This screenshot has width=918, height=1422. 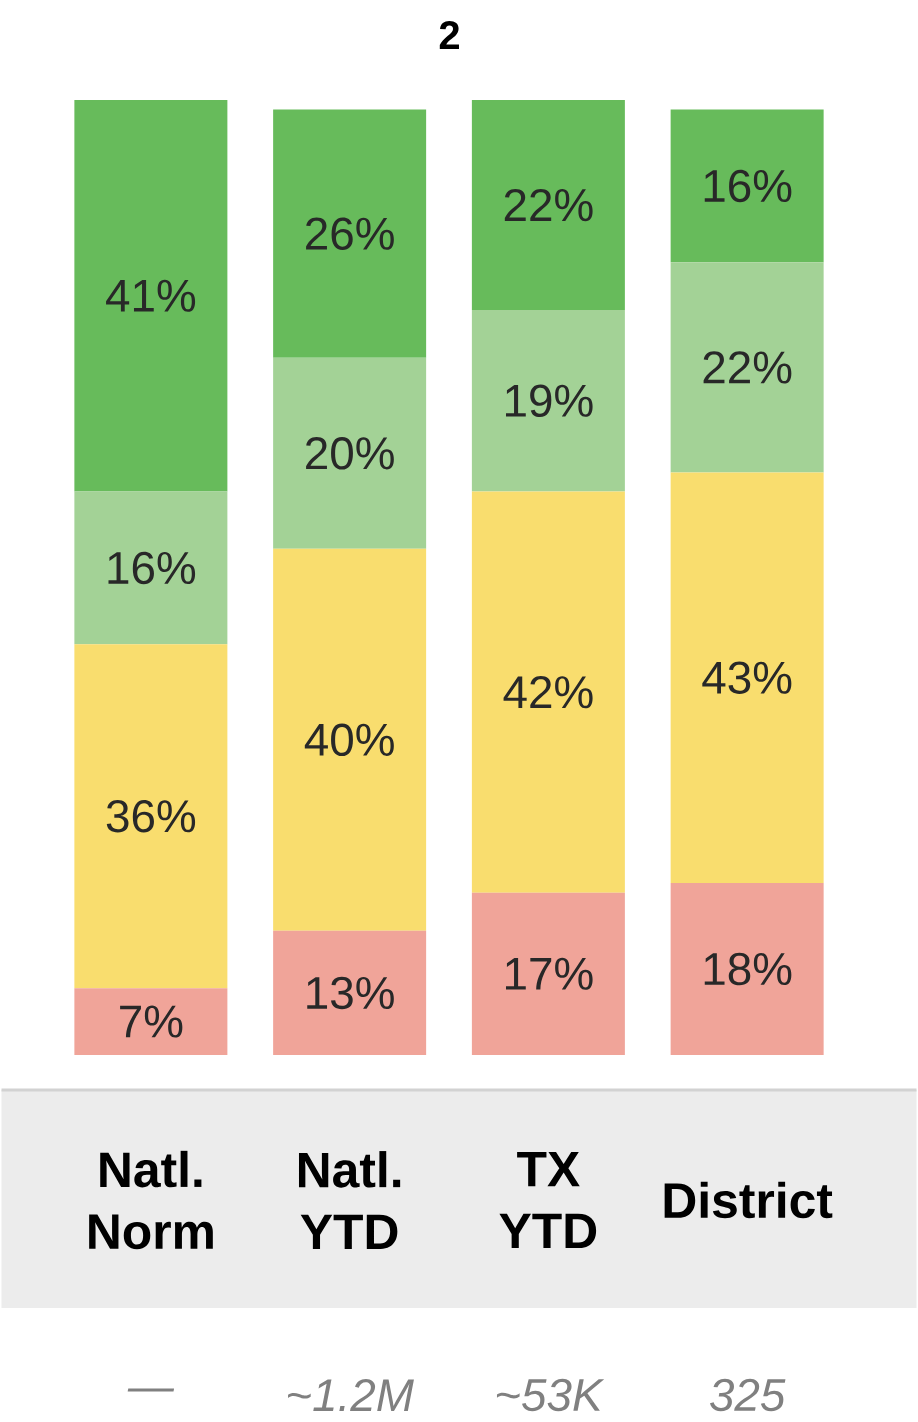 I want to click on data-label: 40%, so click(x=349, y=740).